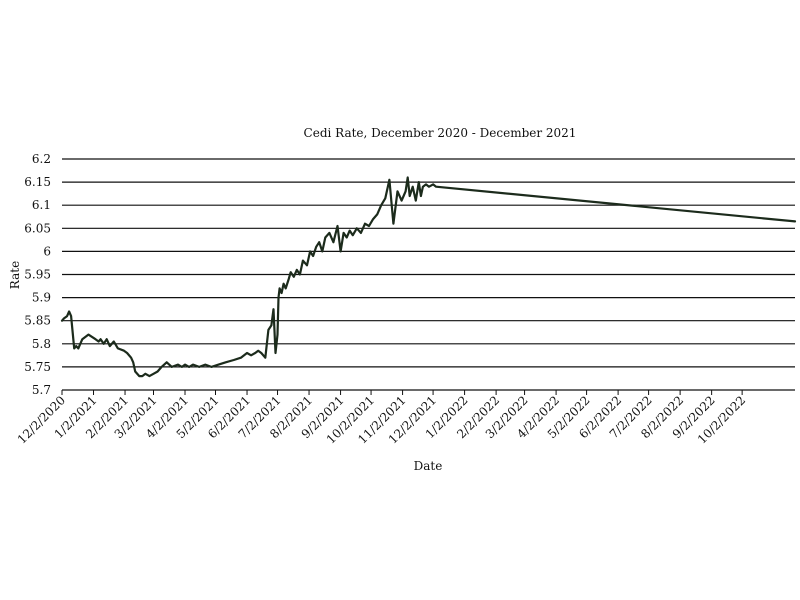 The height and width of the screenshot is (600, 800). I want to click on y-tick-label: 6.1, so click(41, 205).